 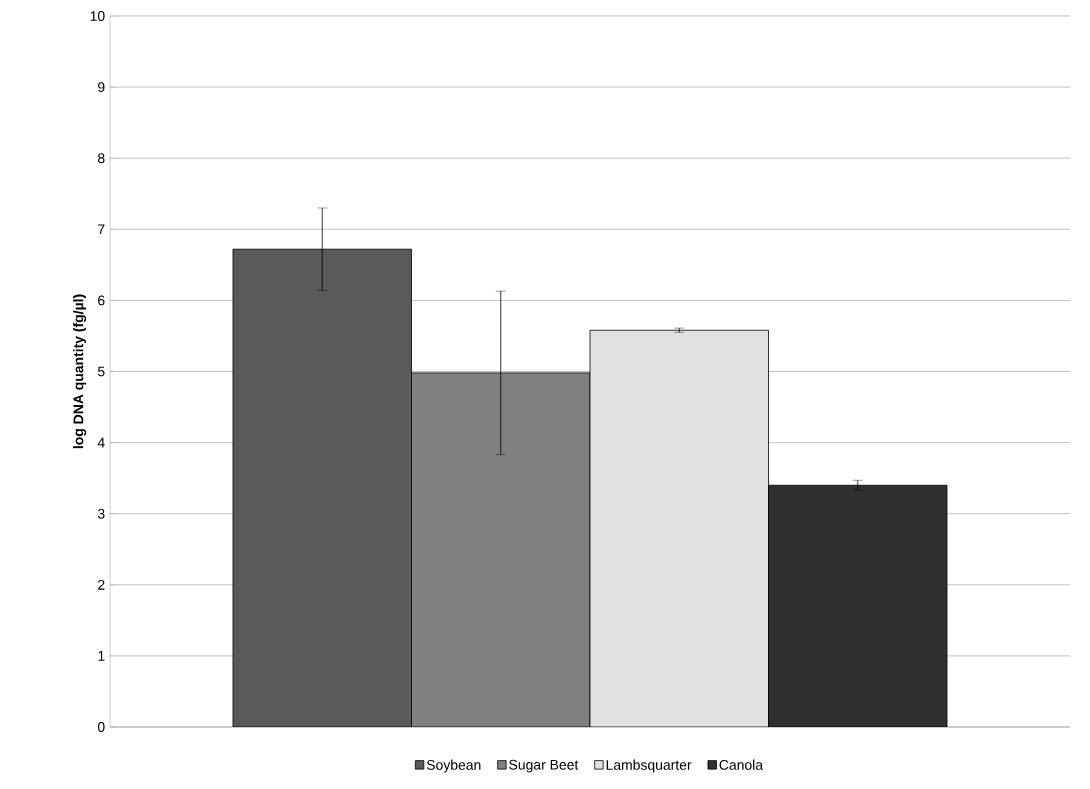 What do you see at coordinates (101, 513) in the screenshot?
I see `y-tick-label: 3` at bounding box center [101, 513].